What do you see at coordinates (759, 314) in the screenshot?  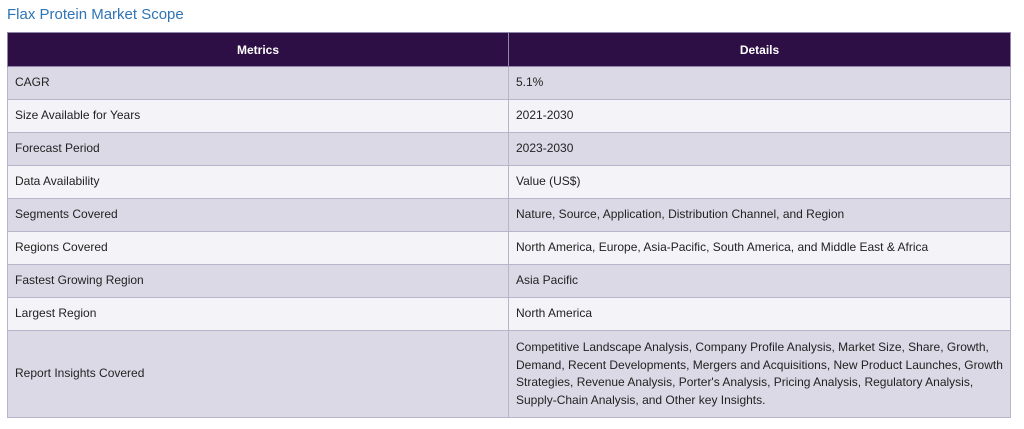 I see `detail-cell: North America` at bounding box center [759, 314].